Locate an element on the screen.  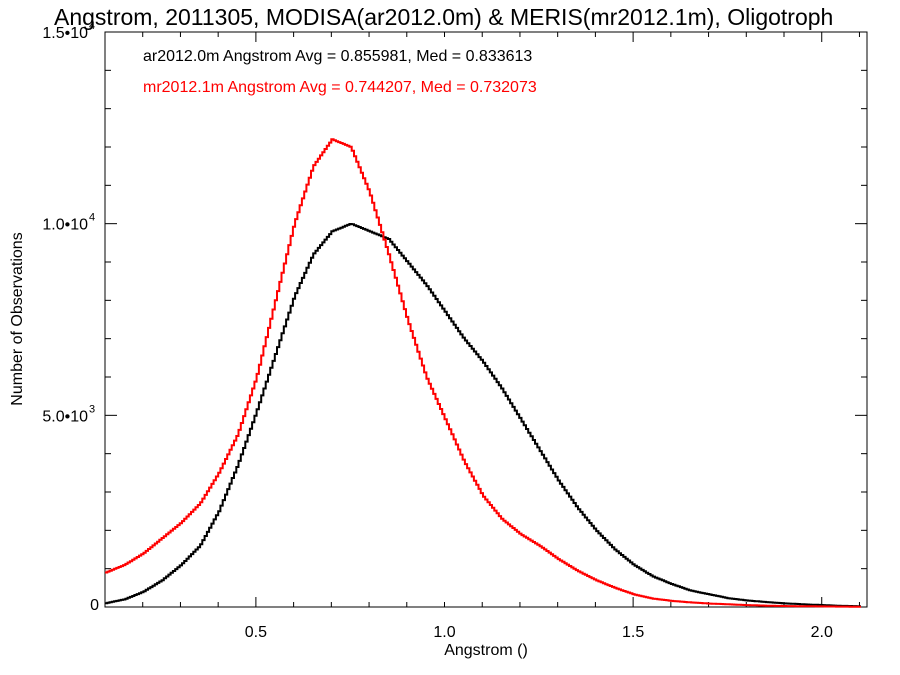
y-tick-label-base: 5.0•10 is located at coordinates (65, 416).